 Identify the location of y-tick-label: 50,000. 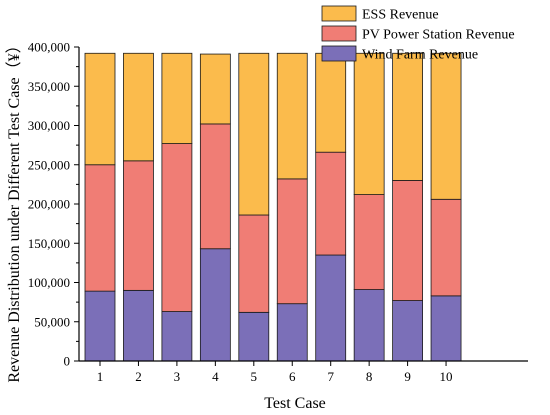
(52, 321).